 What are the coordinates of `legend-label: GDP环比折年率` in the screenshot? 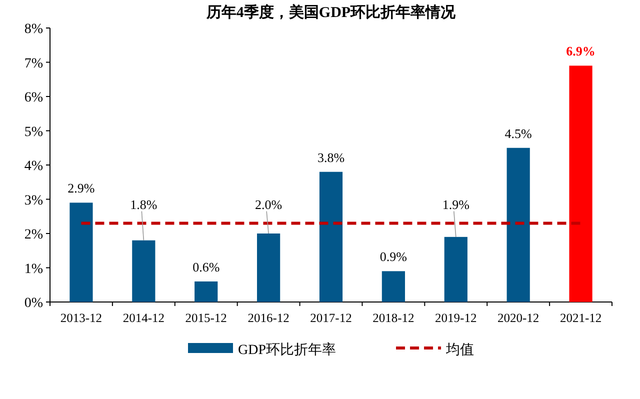 It's located at (287, 350).